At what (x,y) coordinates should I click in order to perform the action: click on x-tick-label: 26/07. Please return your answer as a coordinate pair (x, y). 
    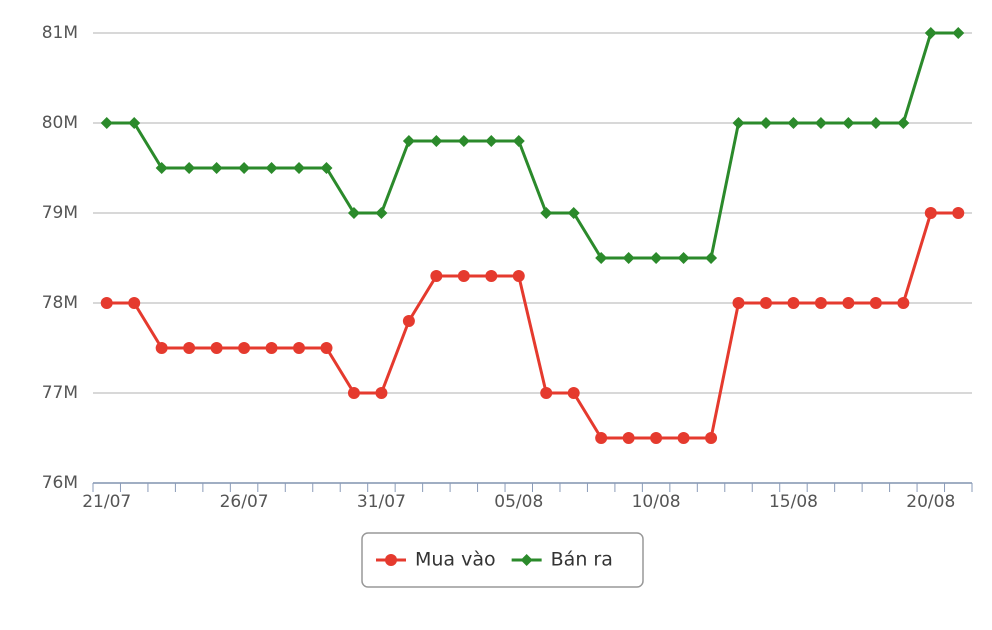
    Looking at the image, I should click on (244, 502).